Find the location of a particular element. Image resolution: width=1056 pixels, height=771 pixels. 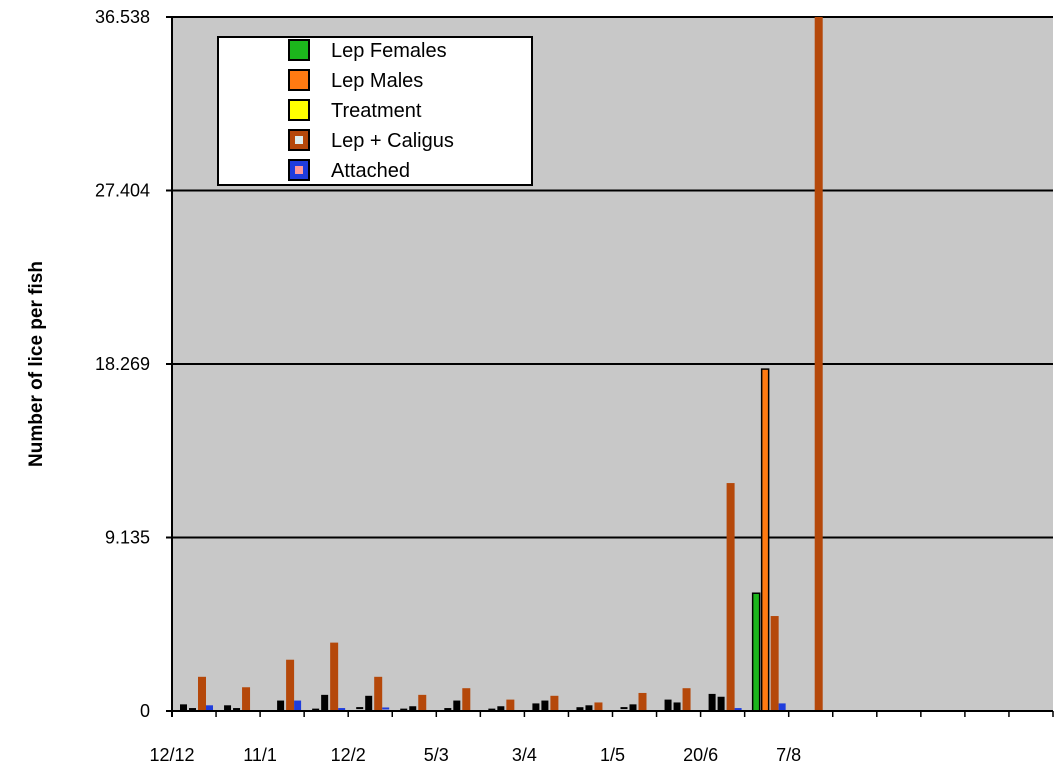

legend-label: Lep + Caligus is located at coordinates (392, 141).